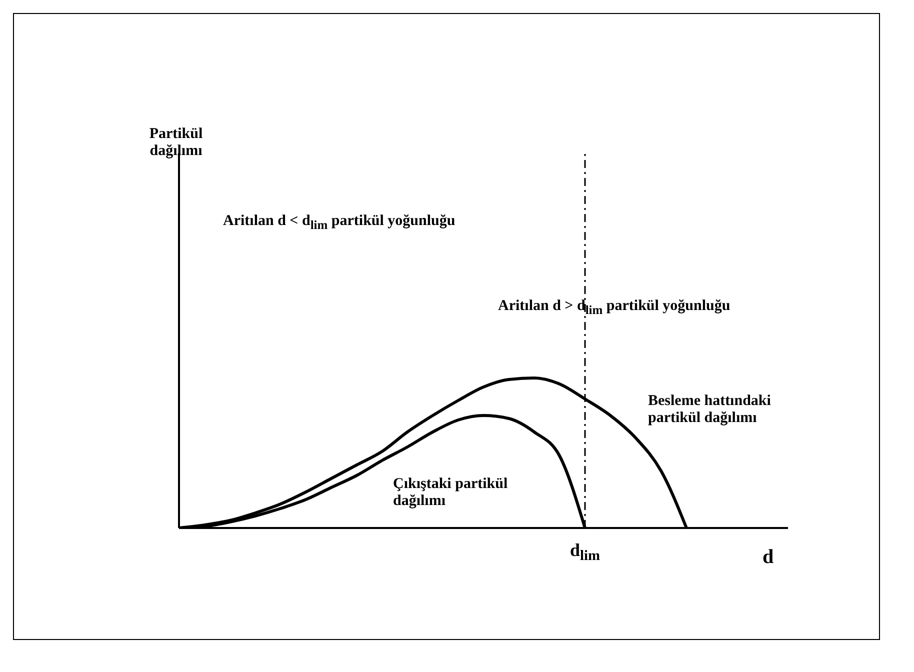 The width and height of the screenshot is (914, 672). What do you see at coordinates (614, 308) in the screenshot?
I see `text: Aritılan d > d$_{lim}$ partikül yoğunluğu` at bounding box center [614, 308].